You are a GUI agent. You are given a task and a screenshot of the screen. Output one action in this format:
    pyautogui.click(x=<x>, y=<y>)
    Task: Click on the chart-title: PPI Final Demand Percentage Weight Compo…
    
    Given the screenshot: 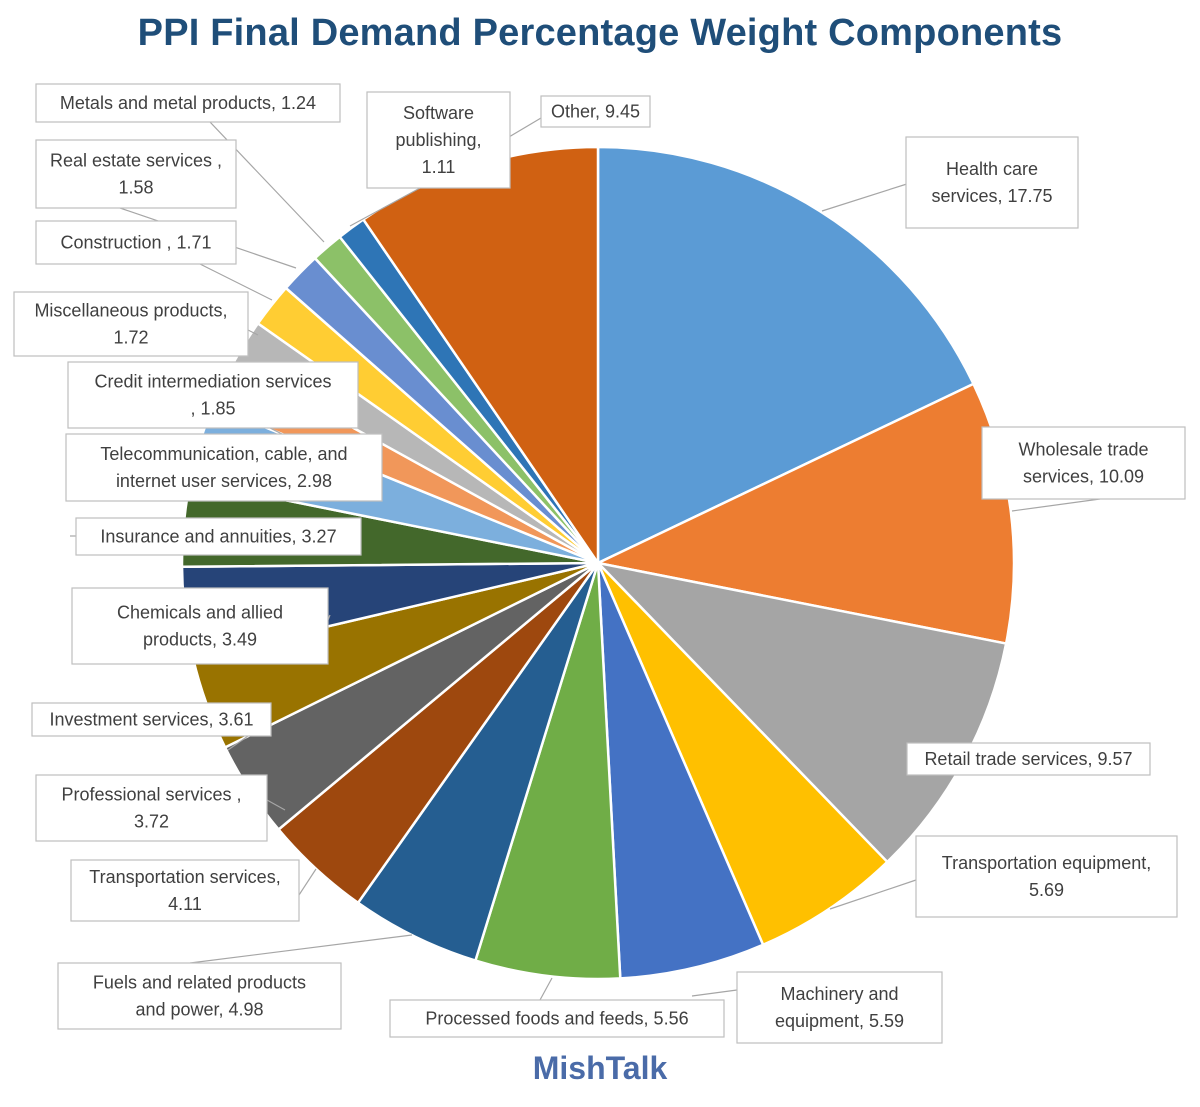 What is the action you would take?
    pyautogui.click(x=600, y=33)
    